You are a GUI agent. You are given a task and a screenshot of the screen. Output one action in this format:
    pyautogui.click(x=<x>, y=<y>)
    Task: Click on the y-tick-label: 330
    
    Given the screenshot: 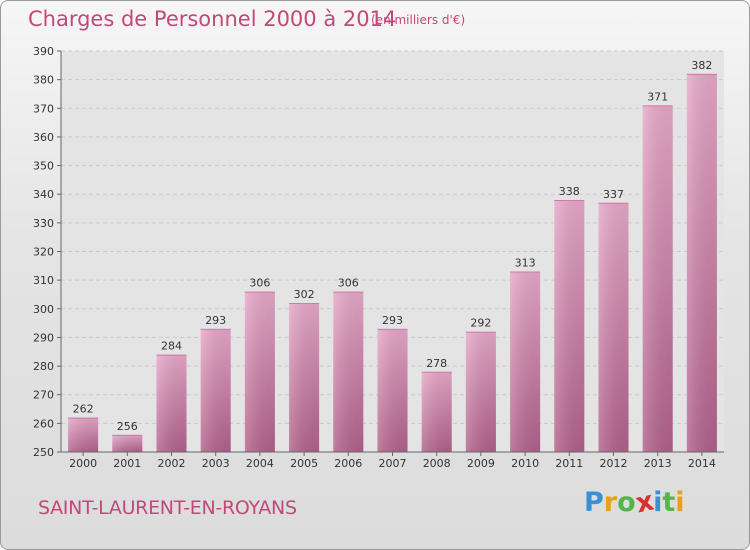 What is the action you would take?
    pyautogui.click(x=43, y=223)
    